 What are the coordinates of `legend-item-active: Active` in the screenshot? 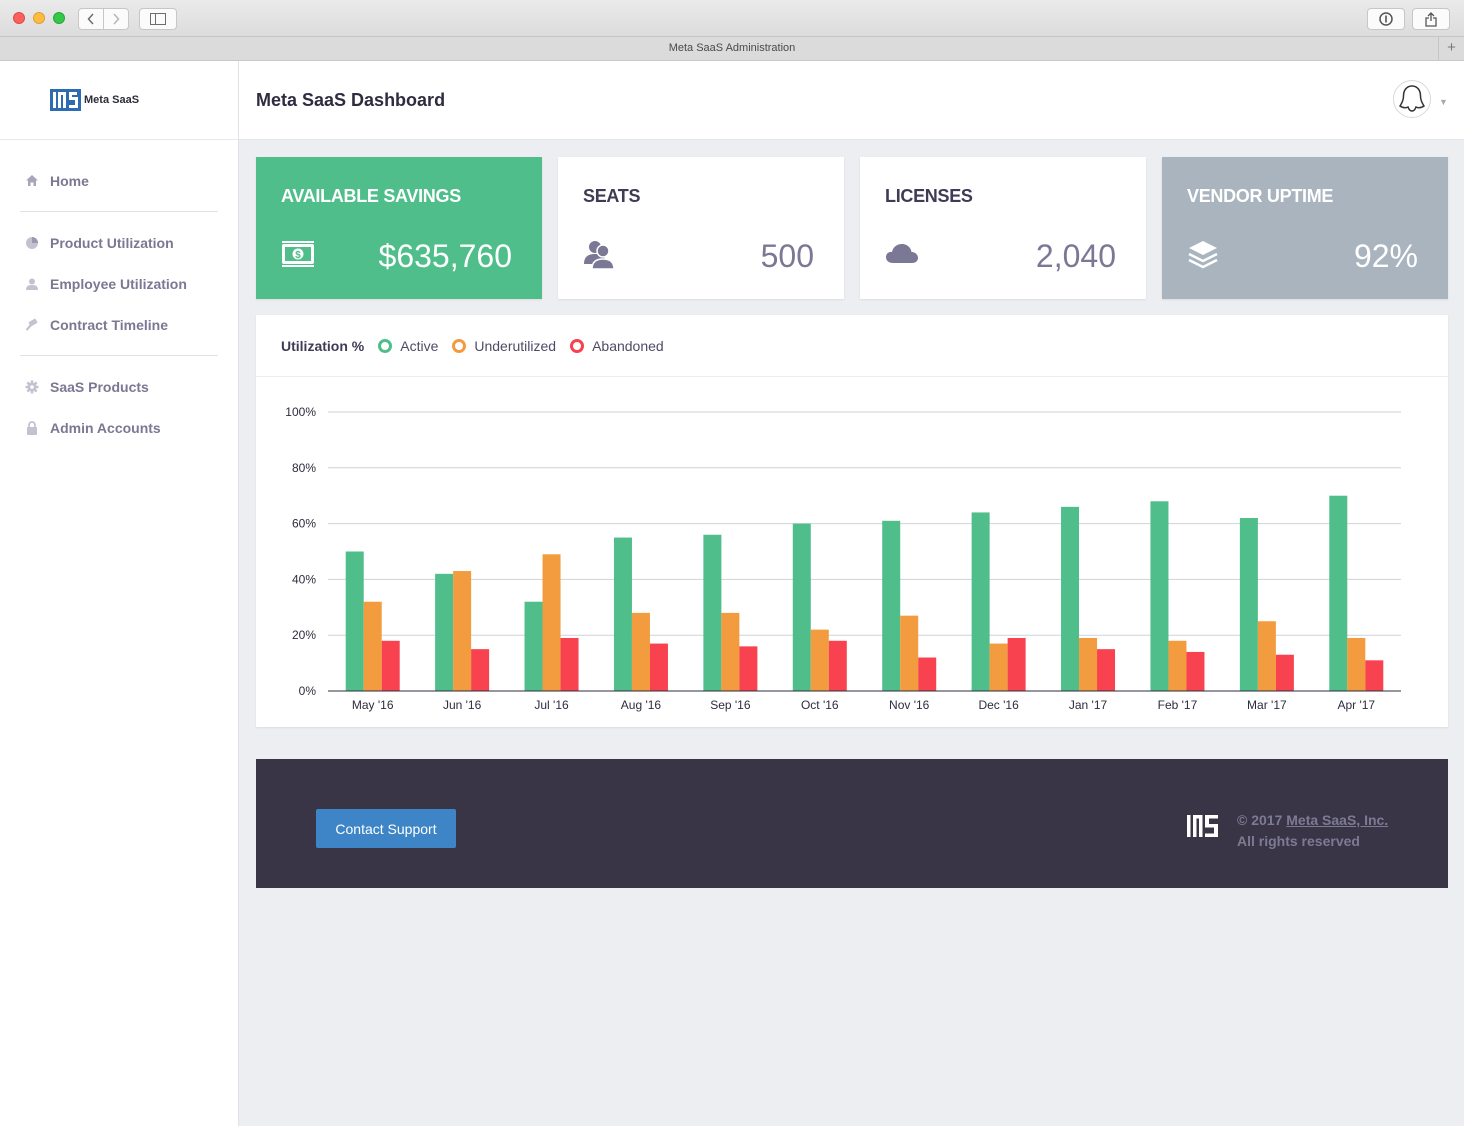 It's located at (408, 346).